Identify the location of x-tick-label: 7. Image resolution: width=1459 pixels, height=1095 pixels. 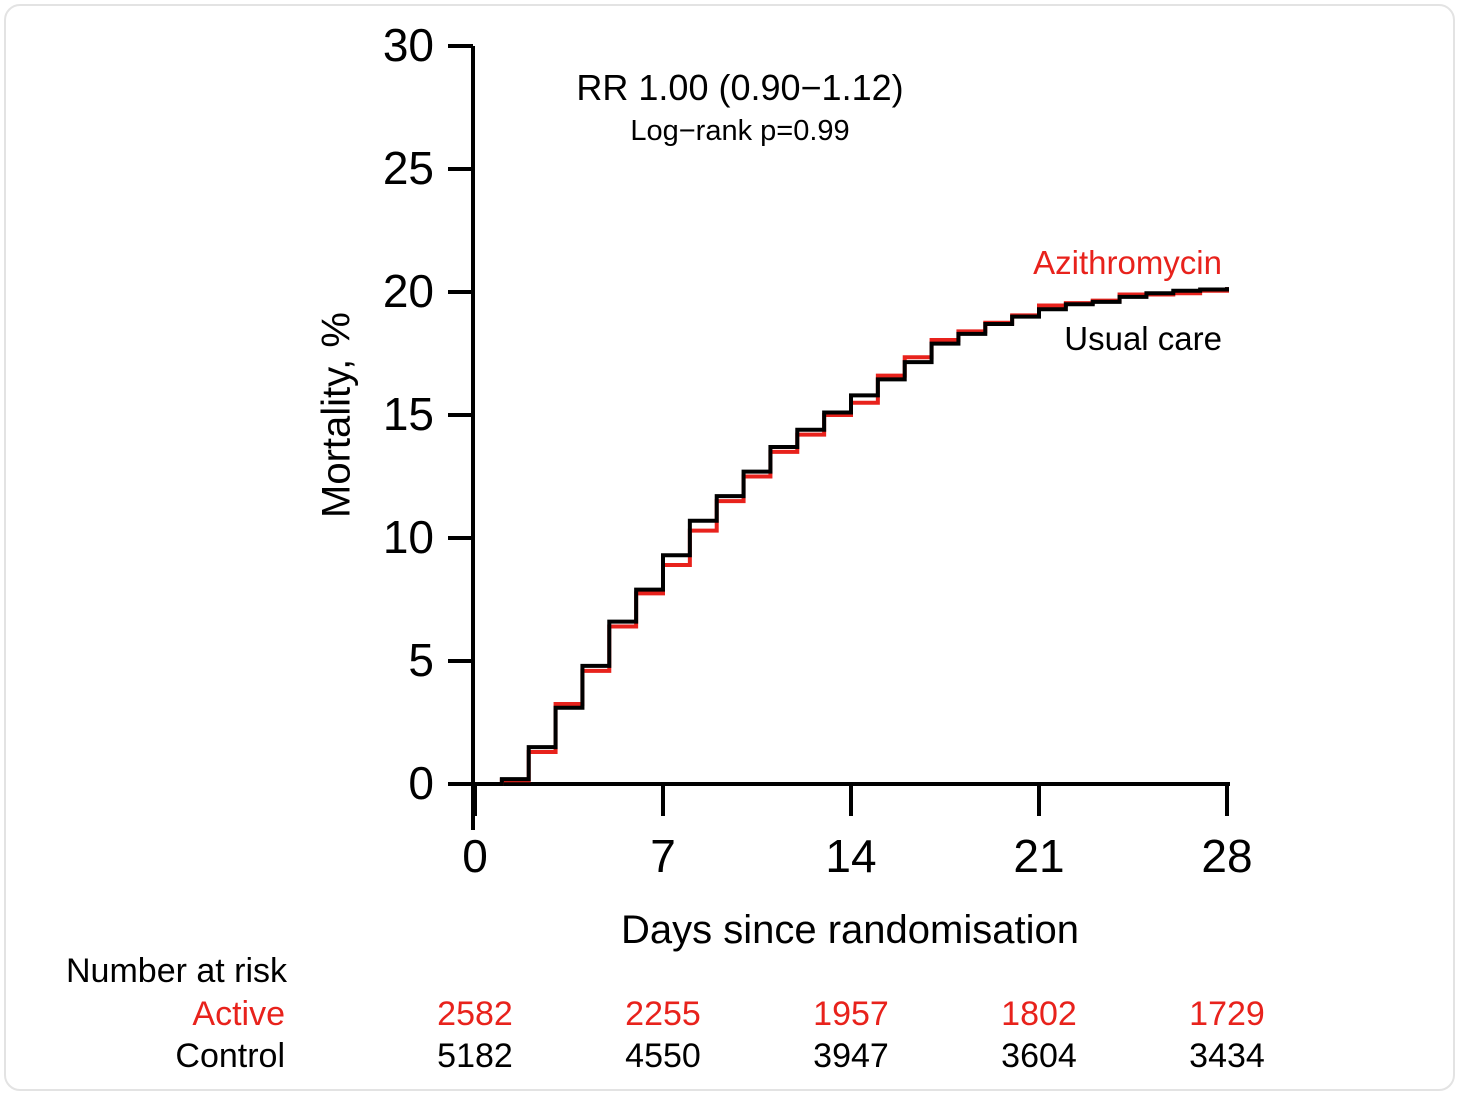
(663, 856).